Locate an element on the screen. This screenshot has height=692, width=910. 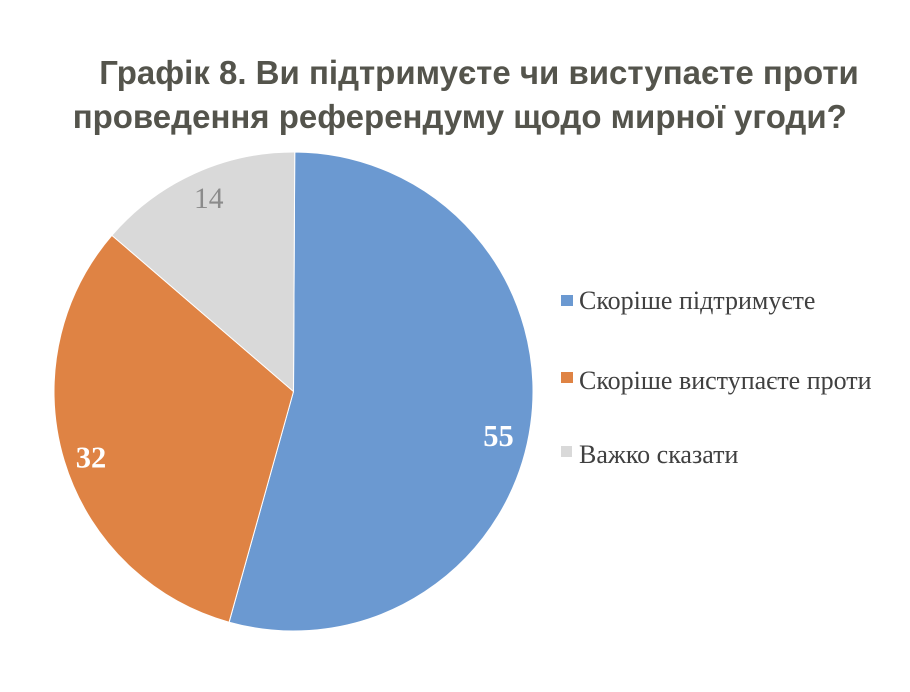
svg-text: 14 is located at coordinates (209, 199).